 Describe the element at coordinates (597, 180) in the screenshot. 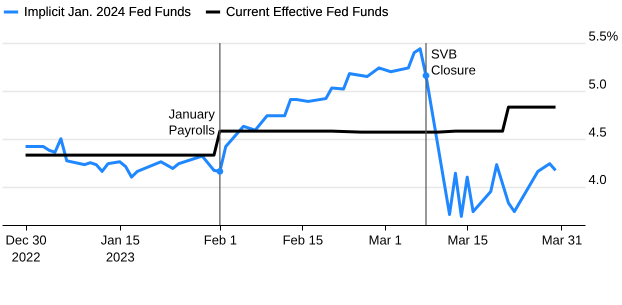

I see `y-tick-label: 4.0` at that location.